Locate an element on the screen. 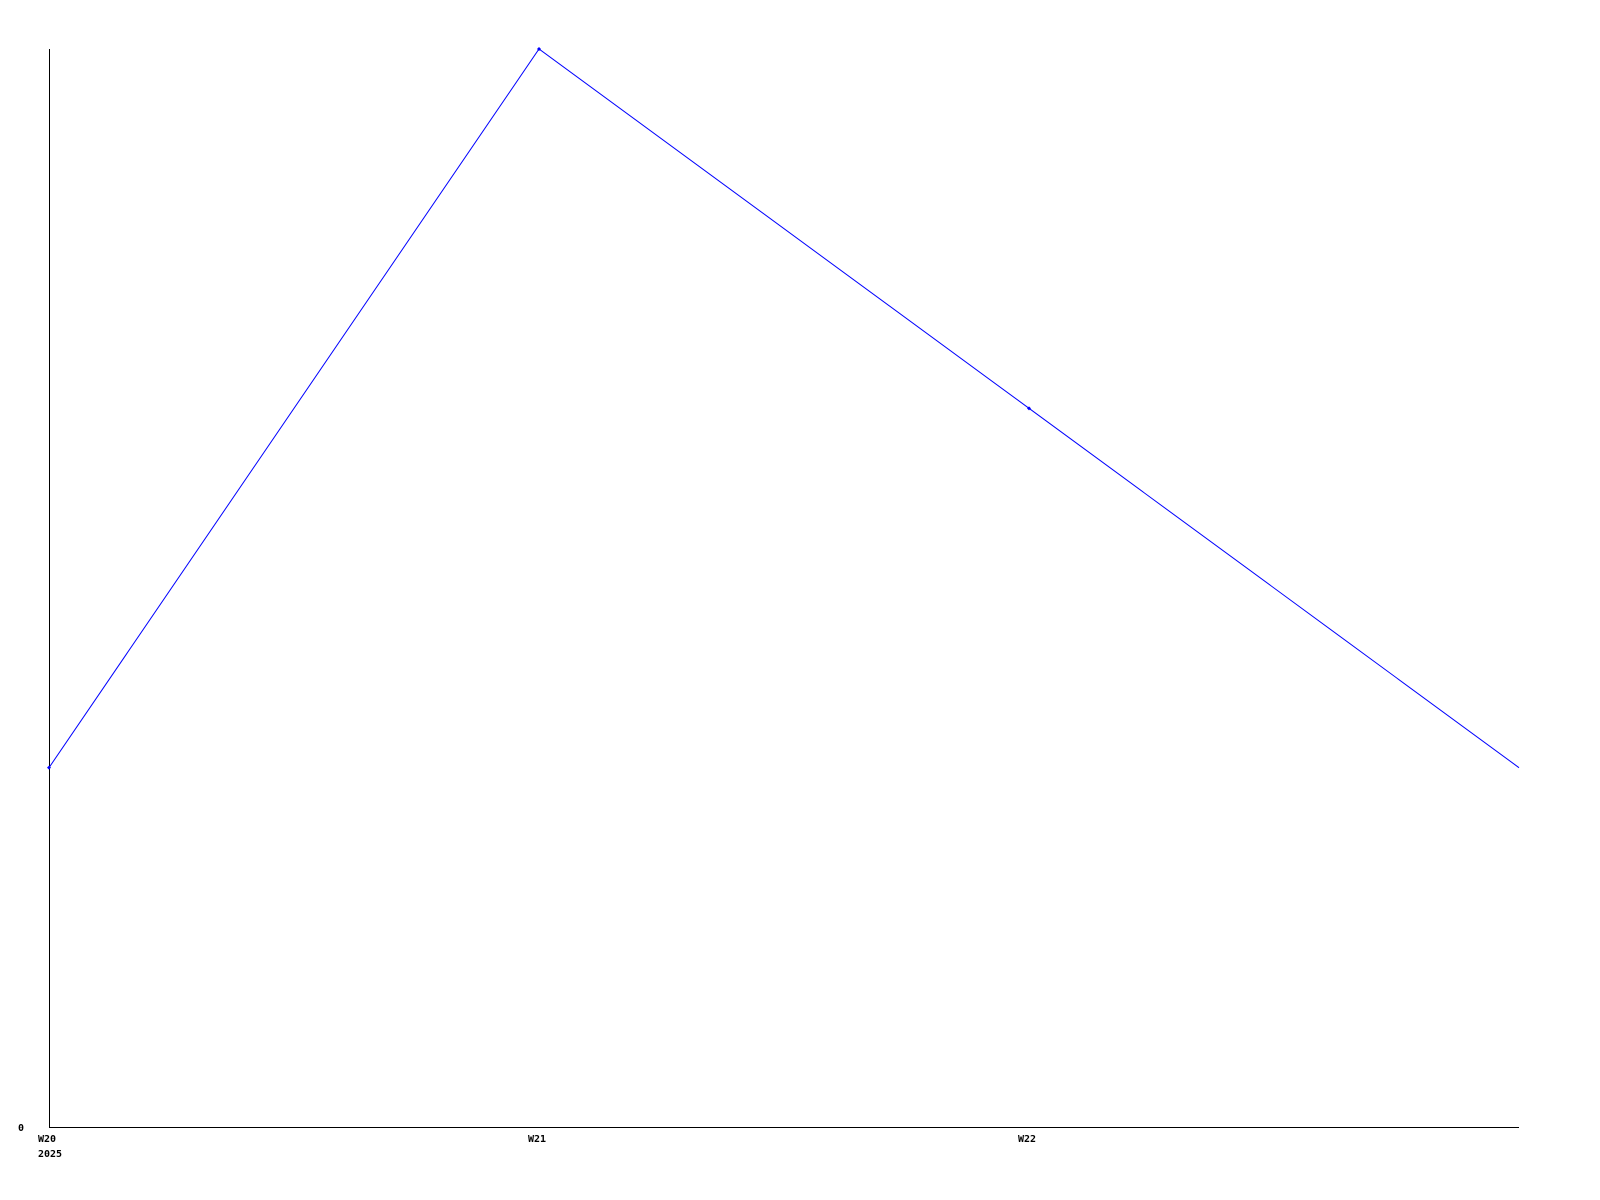 This screenshot has width=1600, height=1200. y-tick-label-0: 0 is located at coordinates (21, 1128).